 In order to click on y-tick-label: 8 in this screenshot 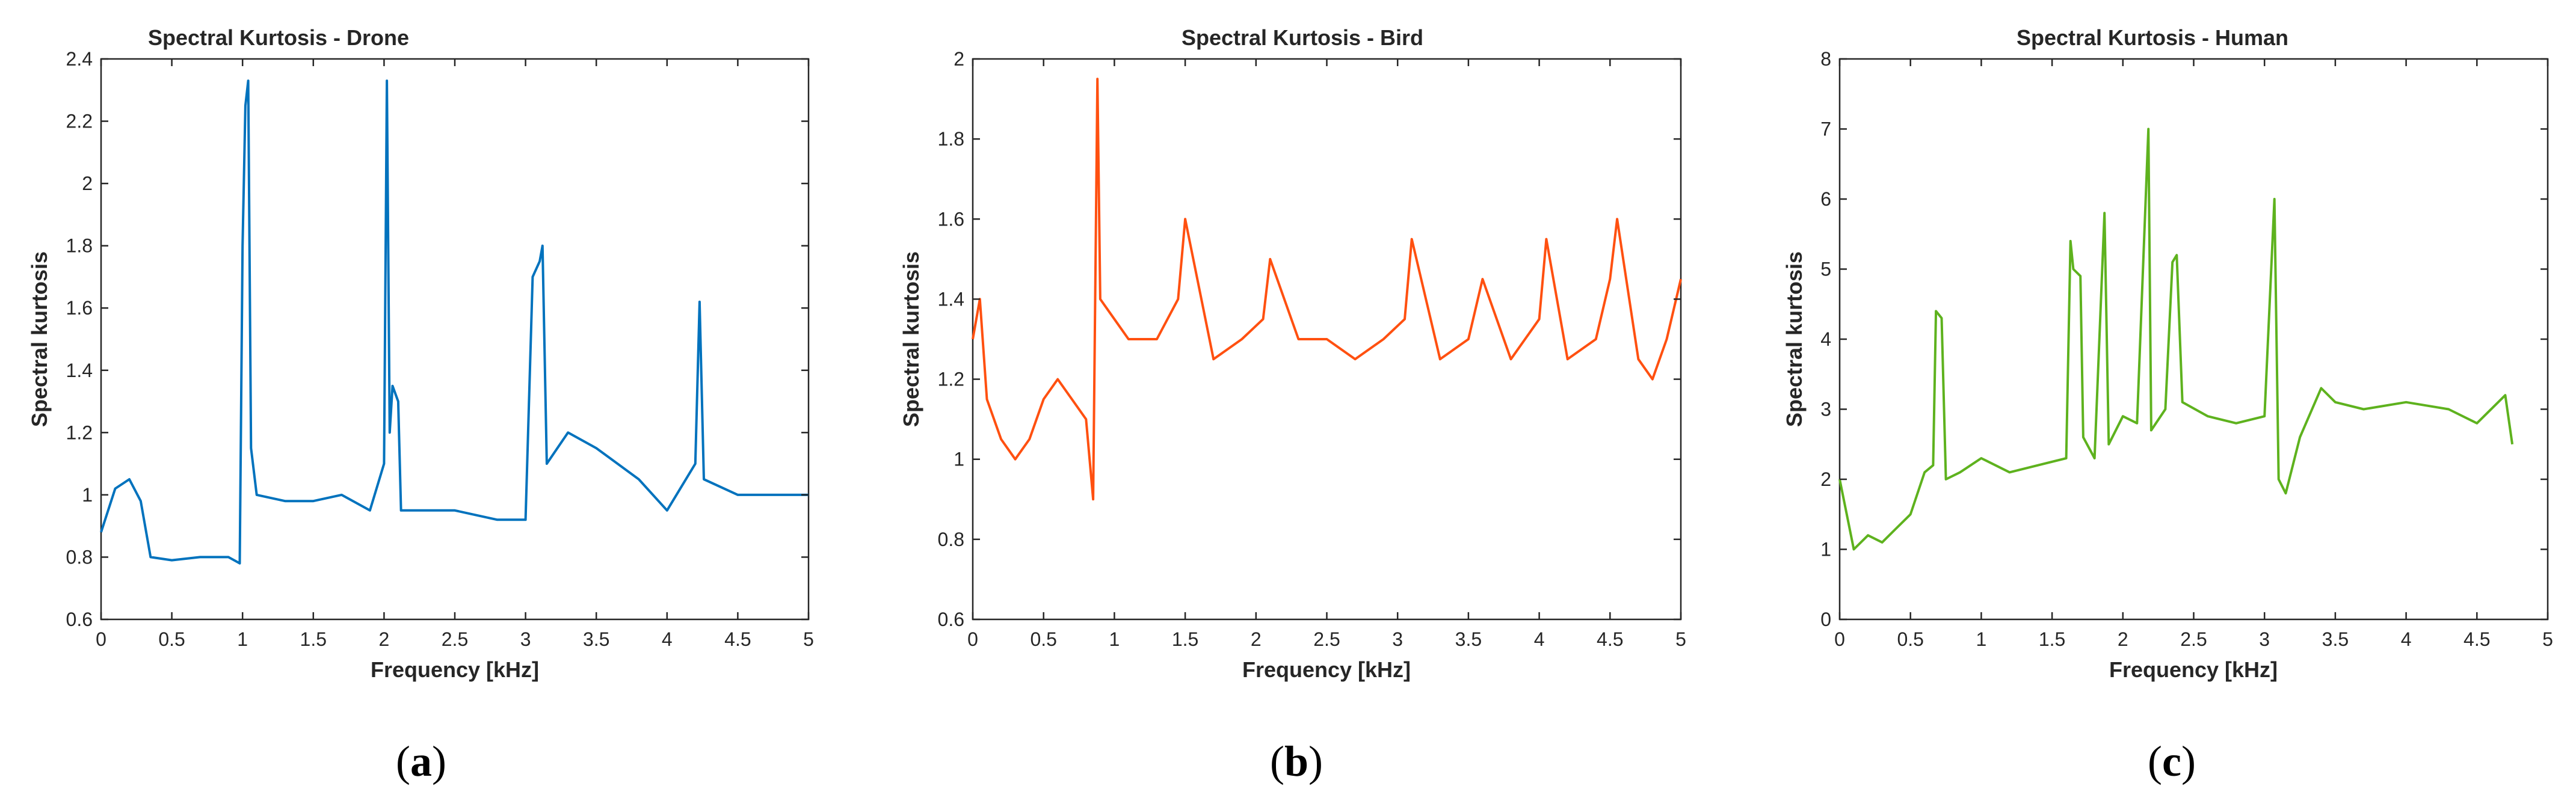, I will do `click(1825, 59)`.